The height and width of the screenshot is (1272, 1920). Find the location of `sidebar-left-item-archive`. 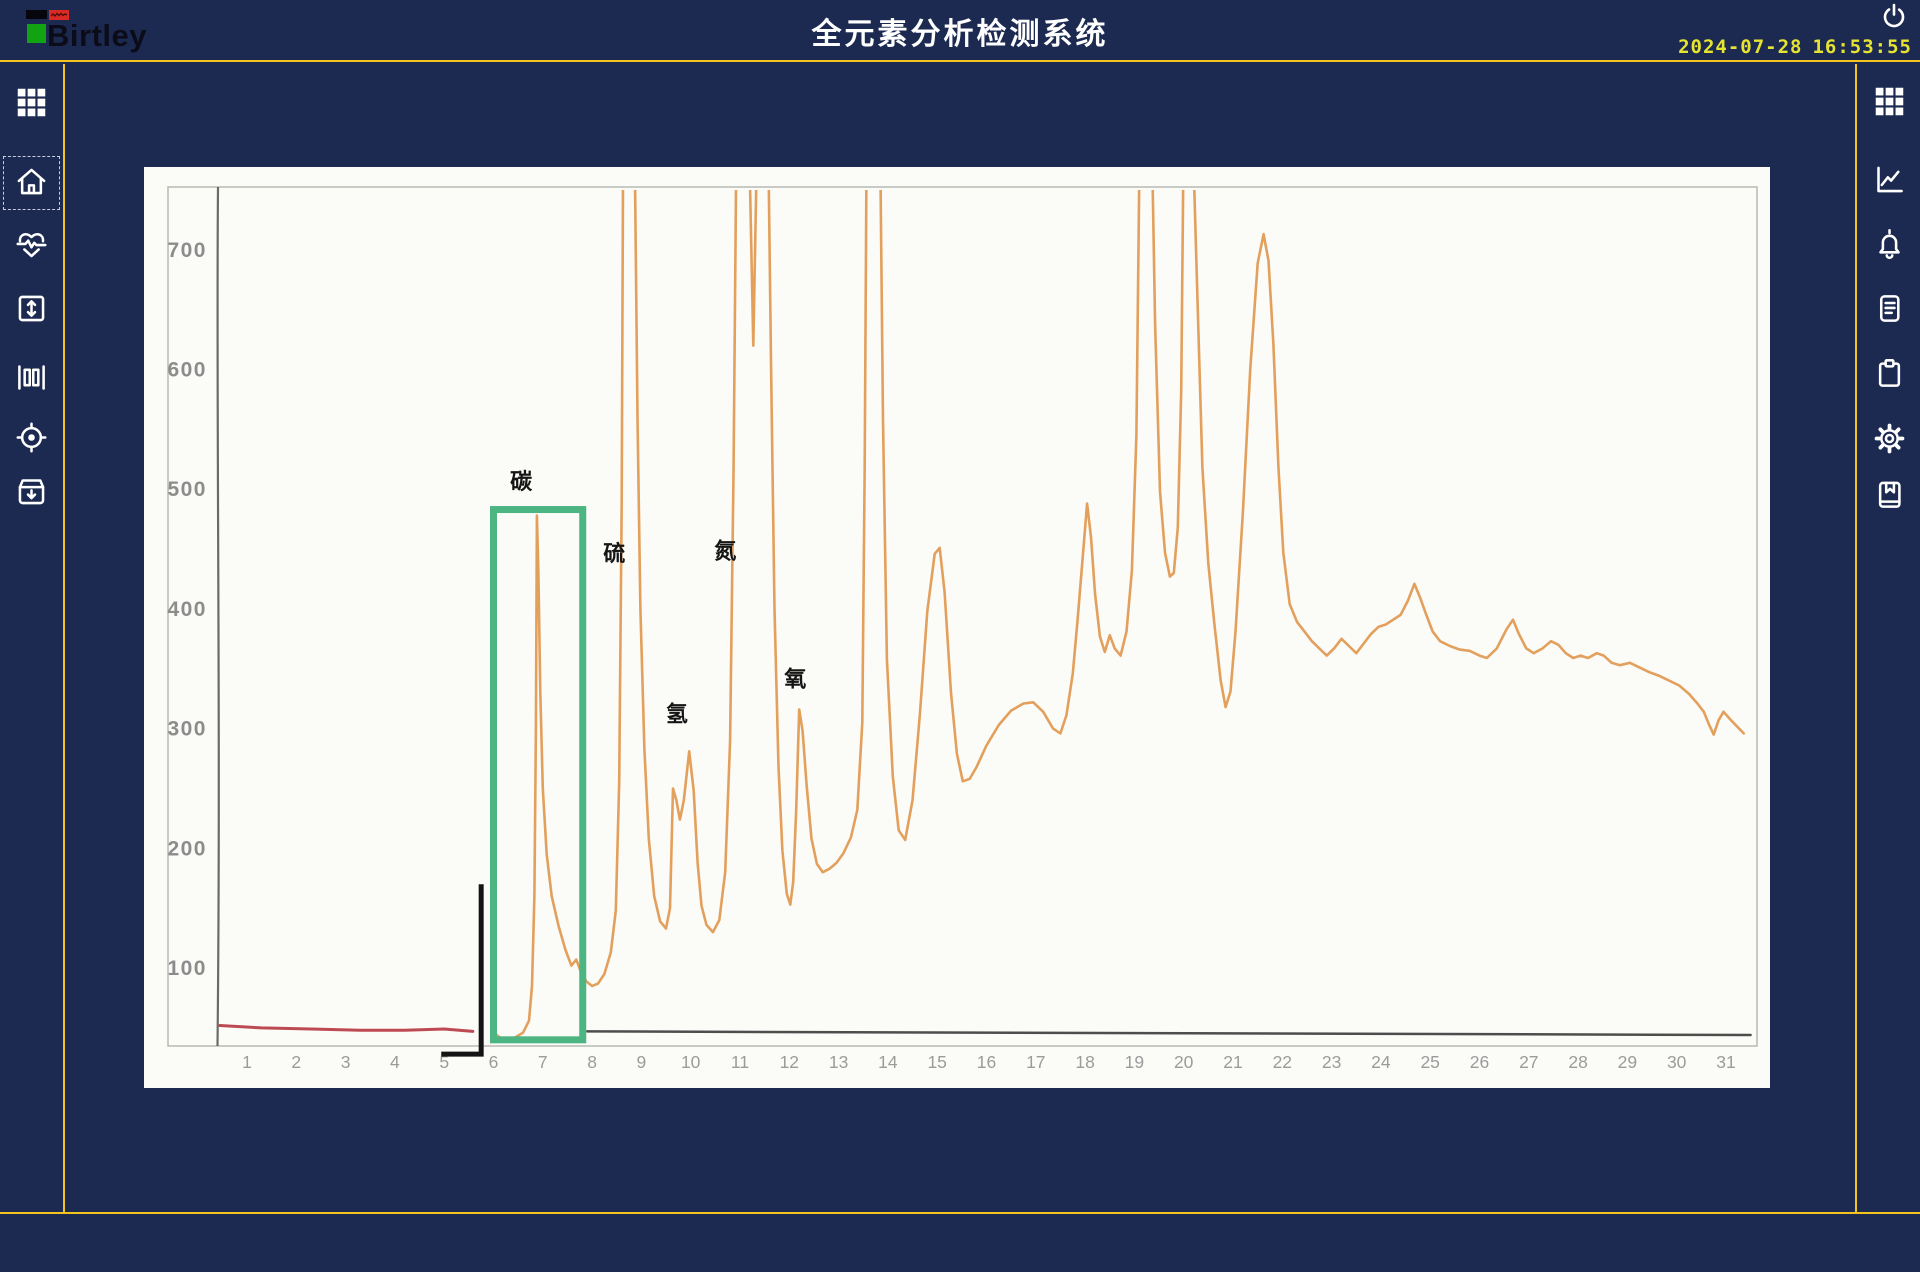

sidebar-left-item-archive is located at coordinates (31, 491).